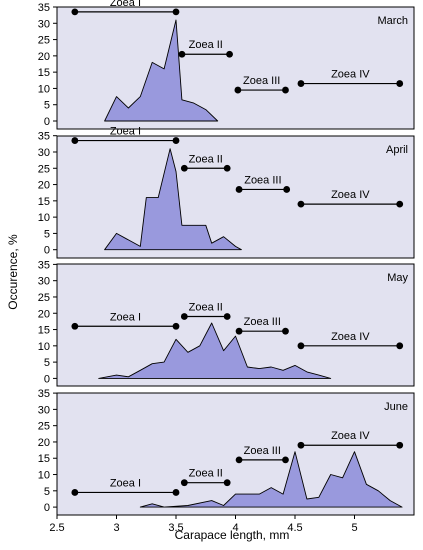  Describe the element at coordinates (56, 528) in the screenshot. I see `x-tick-label: 2.5` at that location.